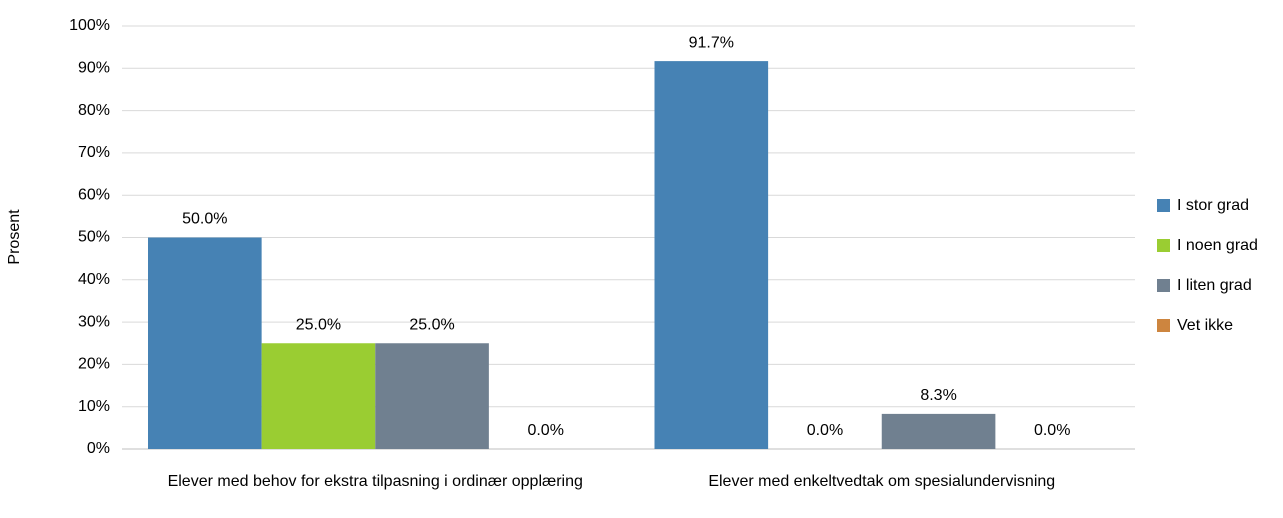 The height and width of the screenshot is (518, 1283). Describe the element at coordinates (98, 448) in the screenshot. I see `y-tick-label: 0%` at that location.